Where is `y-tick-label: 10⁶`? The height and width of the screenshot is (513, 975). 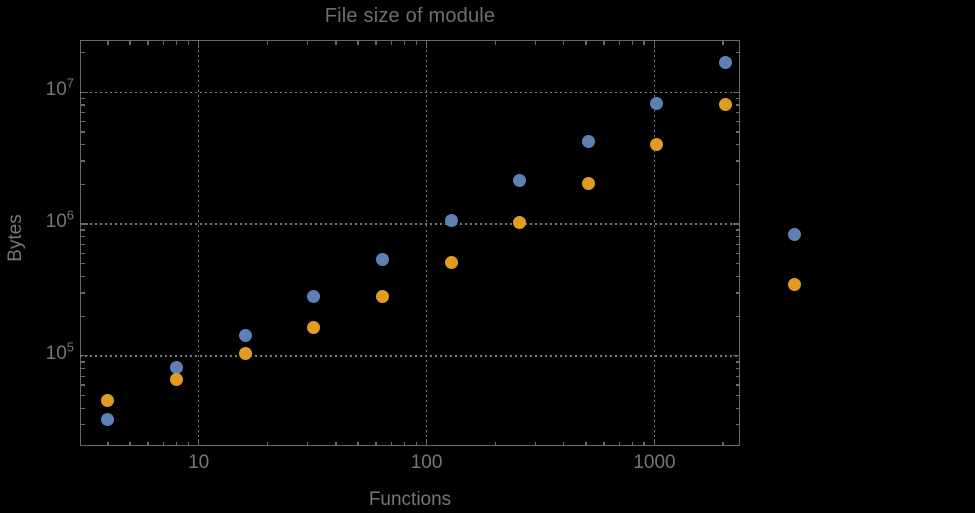
y-tick-label: 10⁶ is located at coordinates (59, 220).